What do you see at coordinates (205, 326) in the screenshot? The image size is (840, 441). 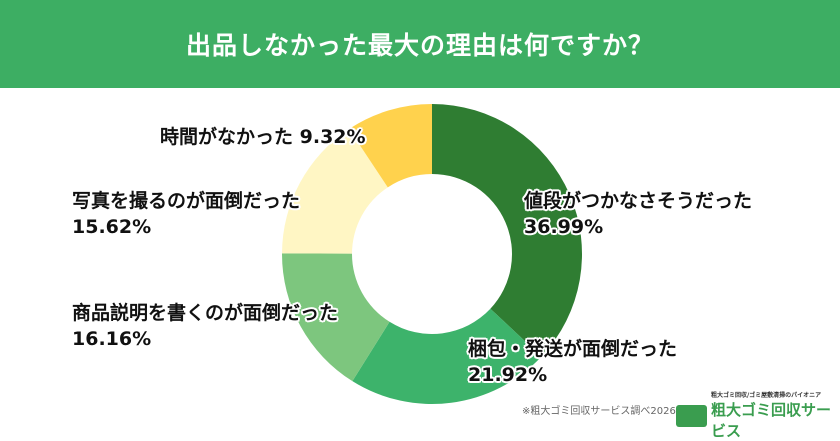 I see `label-2: 商品説明を書くのが面倒だった 16.16%` at bounding box center [205, 326].